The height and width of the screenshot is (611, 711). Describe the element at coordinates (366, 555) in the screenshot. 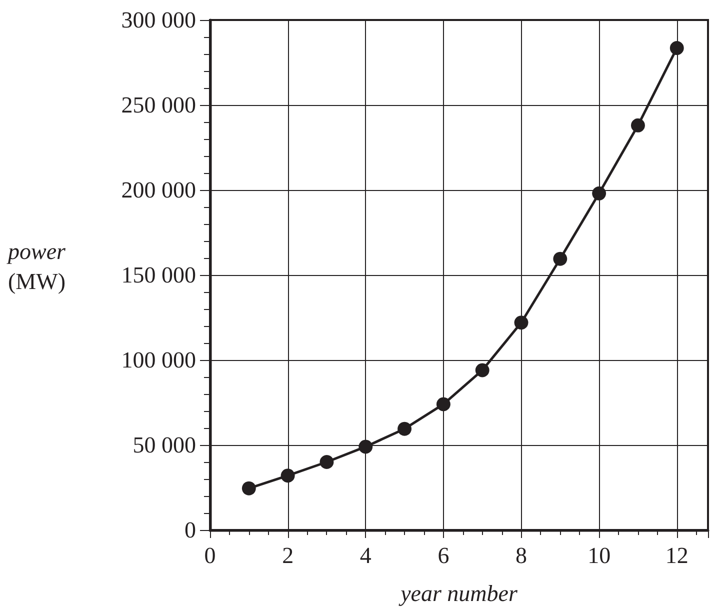

I see `x-tick-label: 4` at that location.